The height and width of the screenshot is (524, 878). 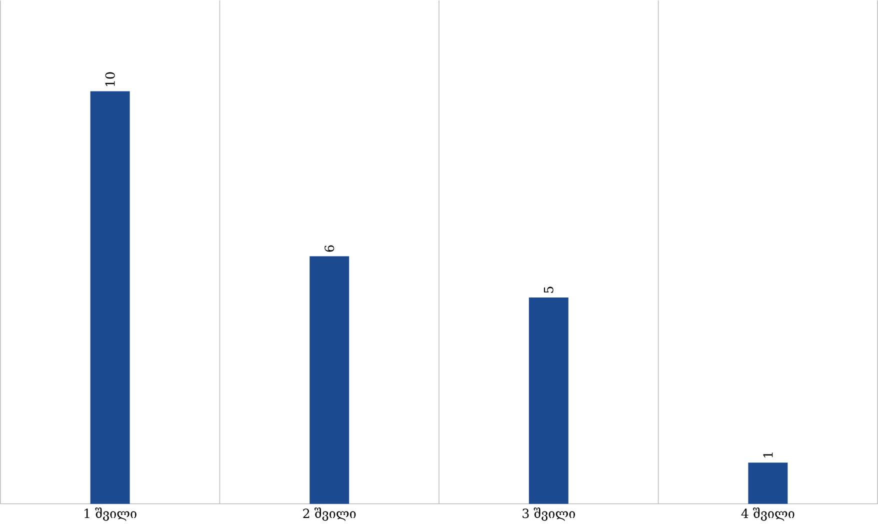 What do you see at coordinates (329, 514) in the screenshot?
I see `x-tick-label: 2 შვილი` at bounding box center [329, 514].